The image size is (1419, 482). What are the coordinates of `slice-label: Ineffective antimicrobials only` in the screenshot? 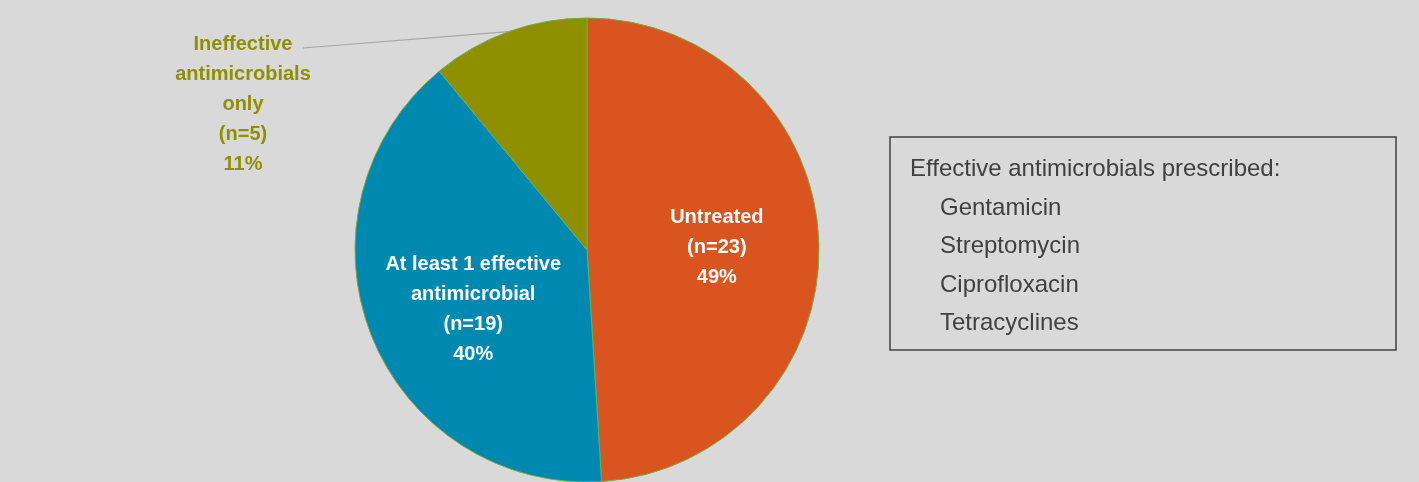 It's located at (243, 73).